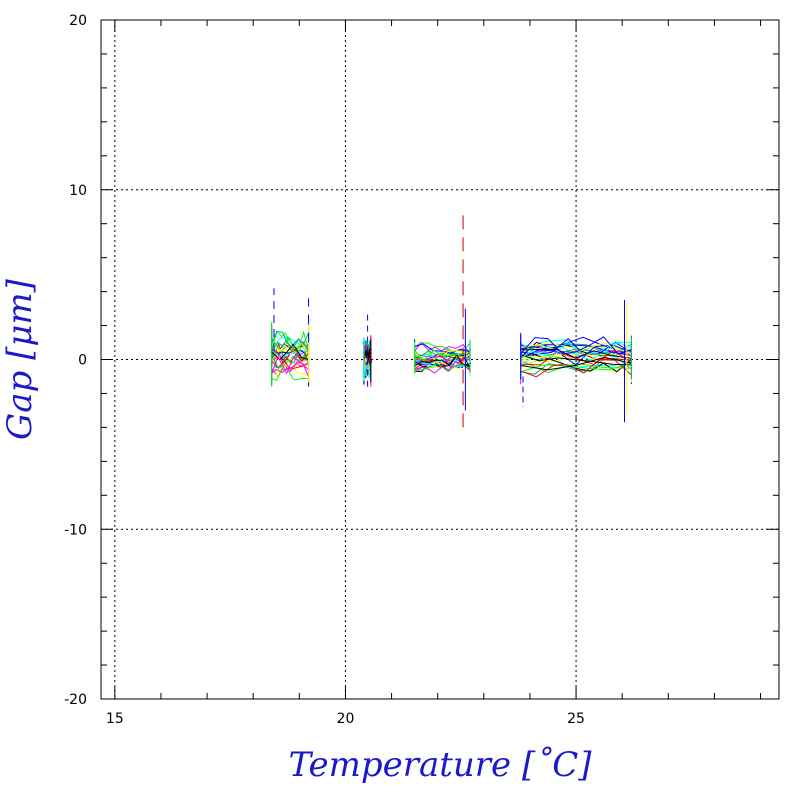 This screenshot has width=797, height=797. I want to click on x-axis-label: Temperature [˚C], so click(440, 765).